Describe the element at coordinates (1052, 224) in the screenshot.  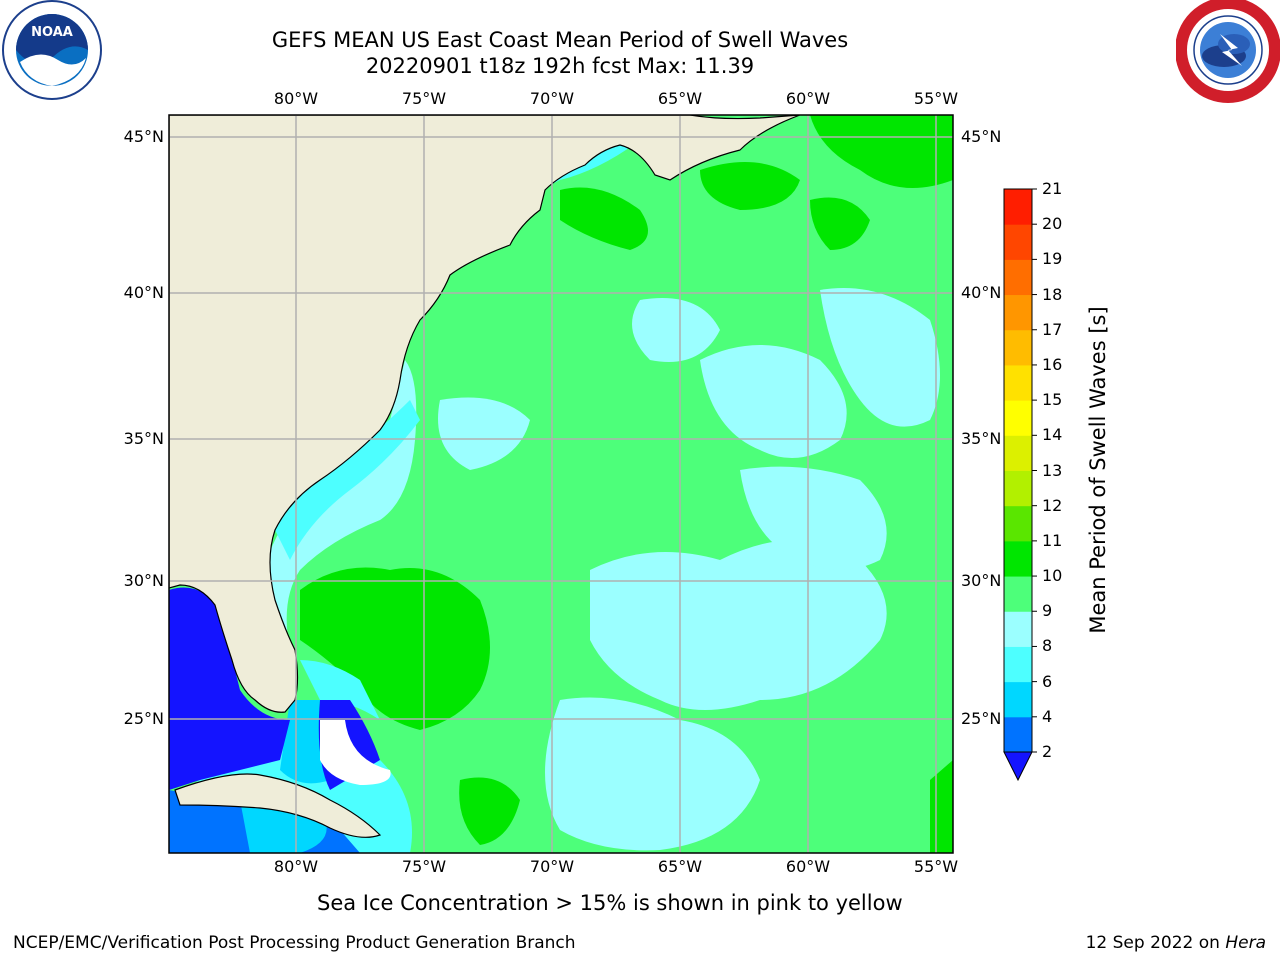
I see `colorbar-tick-label: 20` at that location.